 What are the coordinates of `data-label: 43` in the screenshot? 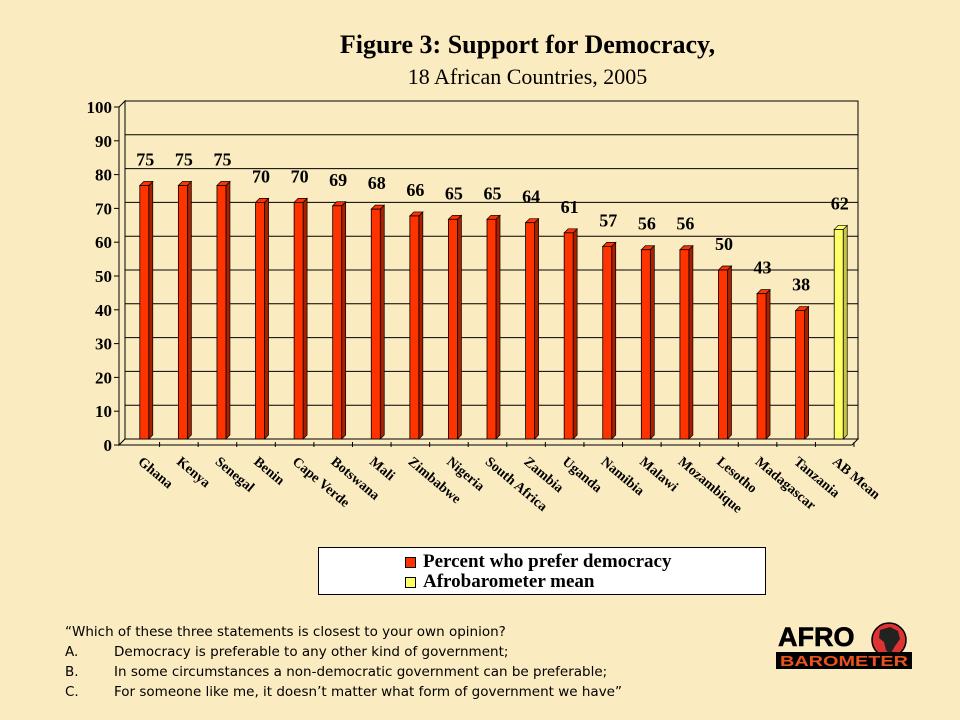 It's located at (763, 268).